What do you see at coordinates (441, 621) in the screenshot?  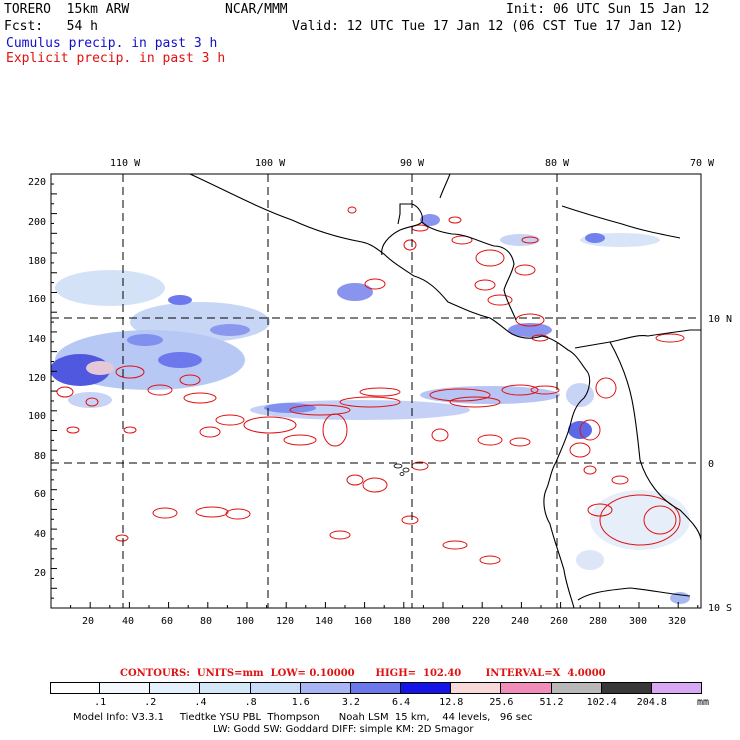 I see `x-tick-label: 200` at bounding box center [441, 621].